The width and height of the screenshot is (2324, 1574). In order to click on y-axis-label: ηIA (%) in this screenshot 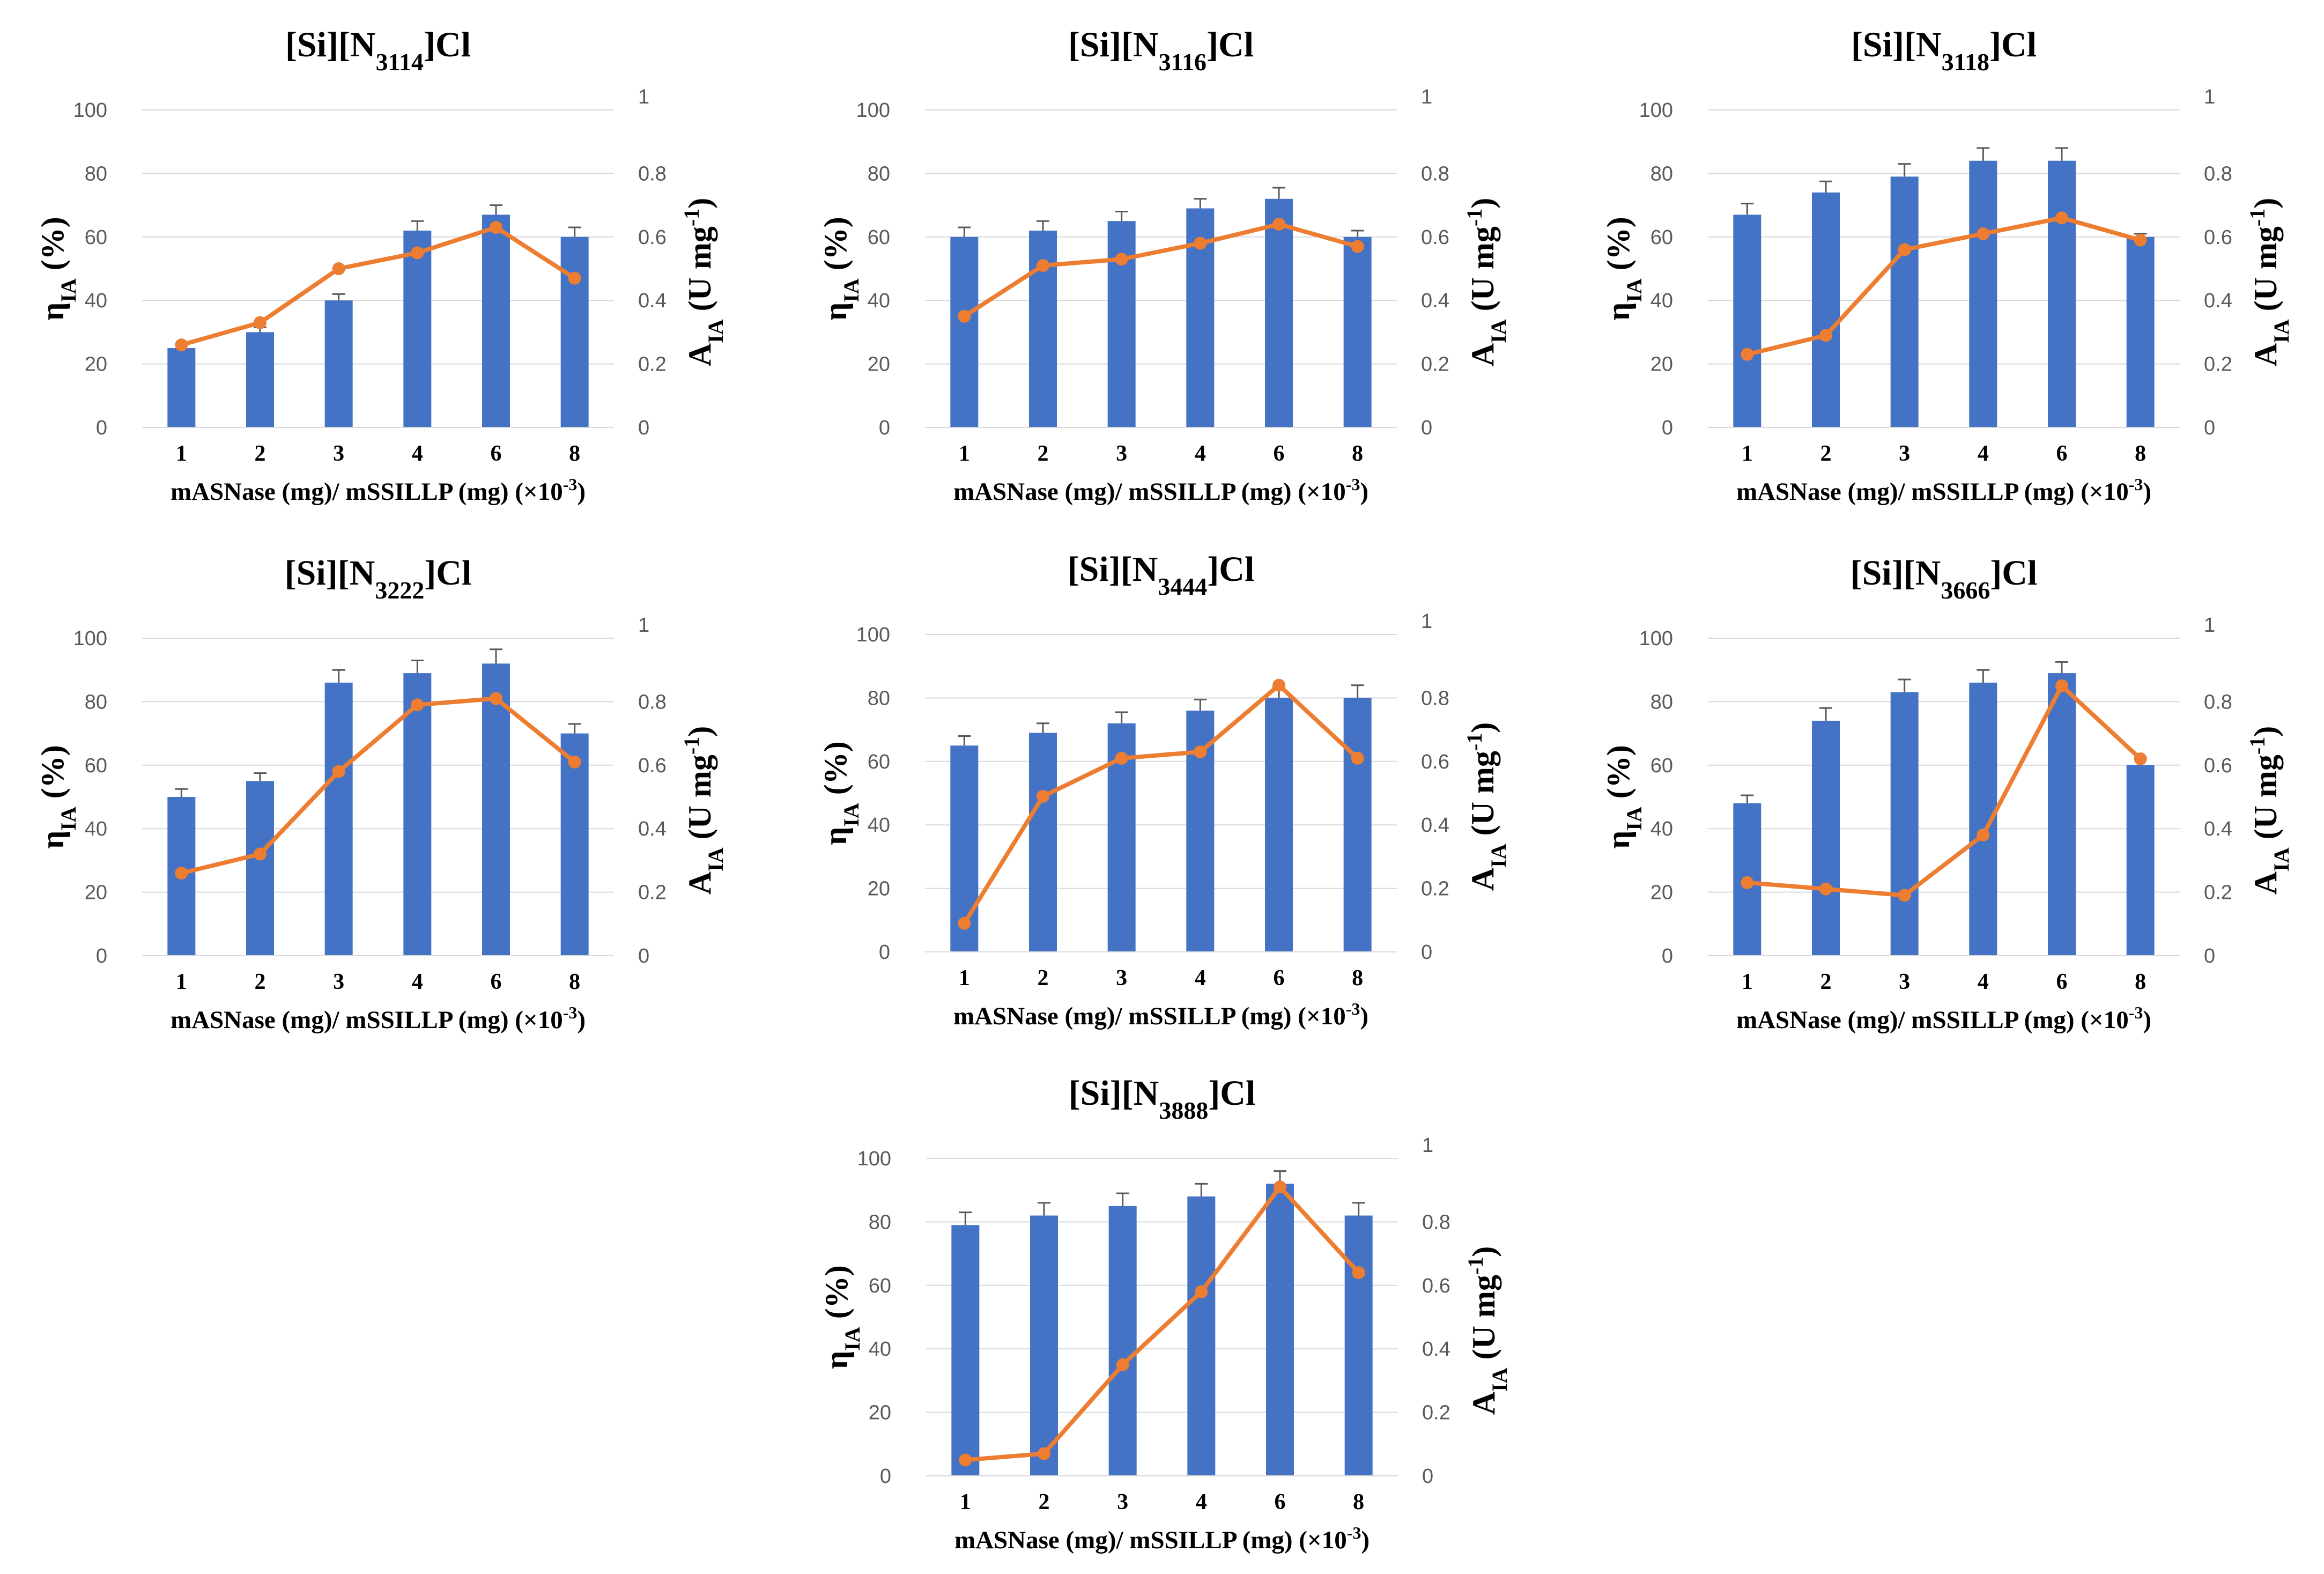, I will do `click(57, 797)`.